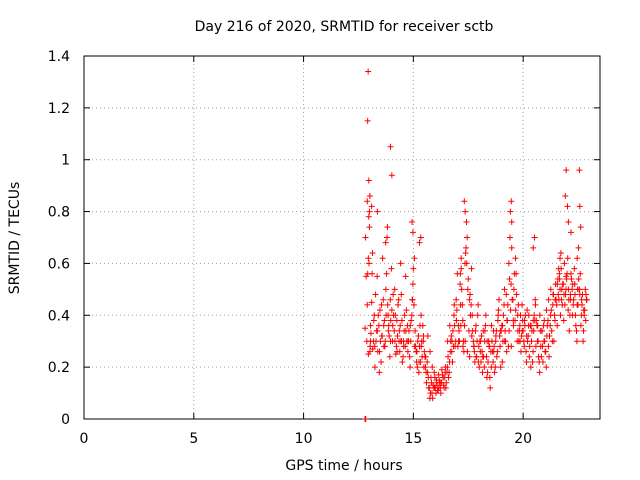 The width and height of the screenshot is (640, 480). I want to click on x-tick-label: 10, so click(304, 439).